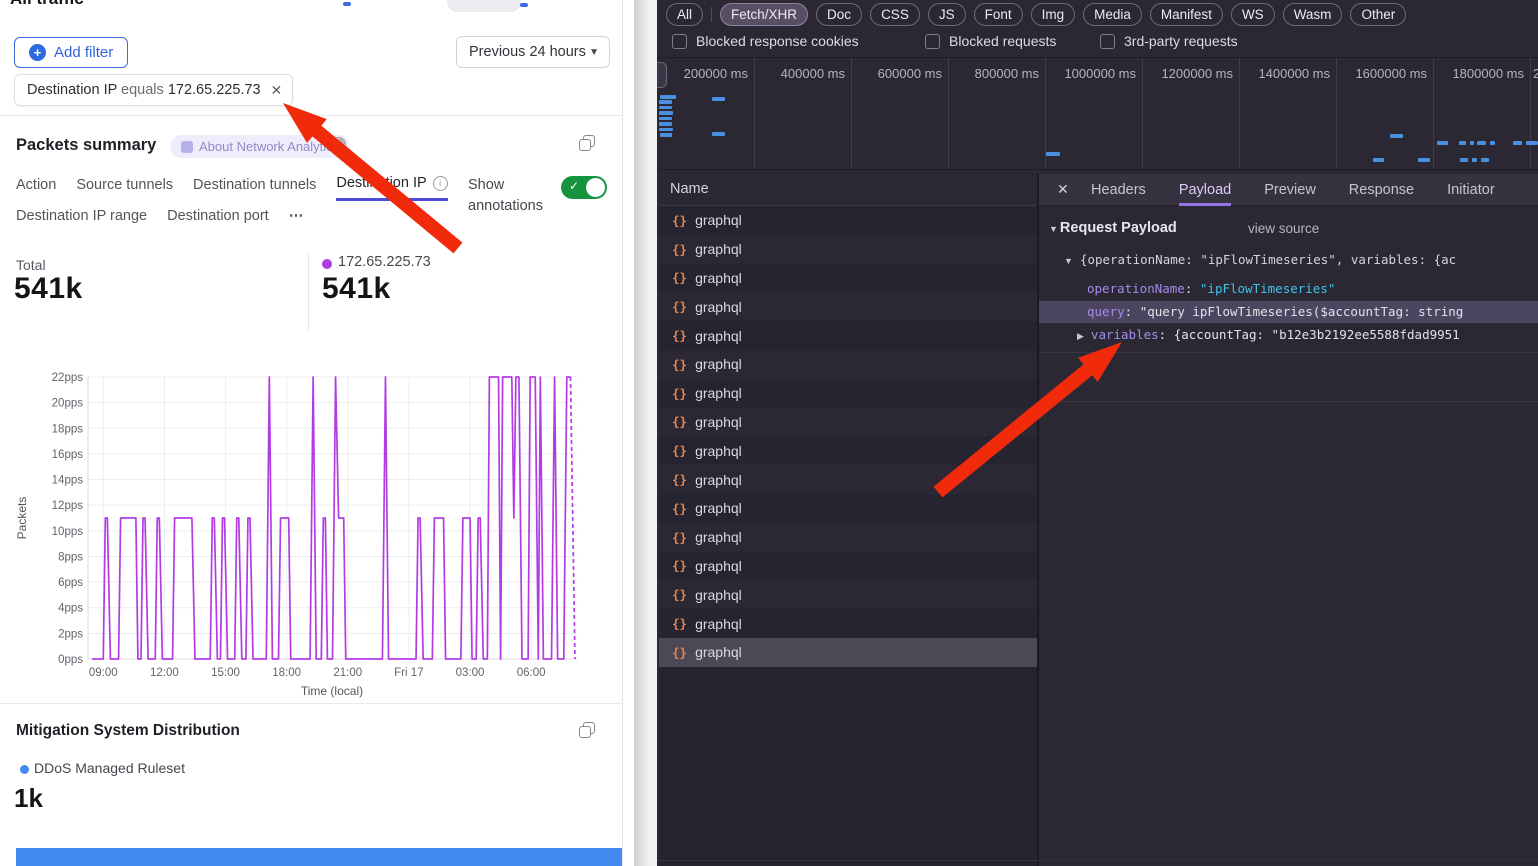 The image size is (1538, 866). Describe the element at coordinates (225, 673) in the screenshot. I see `svg-text: 15:00` at that location.